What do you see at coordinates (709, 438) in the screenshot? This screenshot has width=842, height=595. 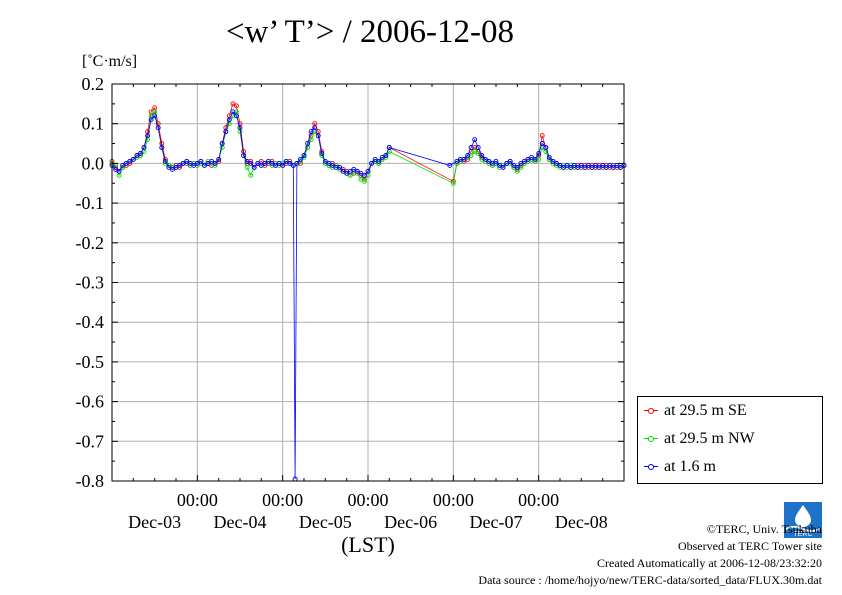 I see `legend-label-nw: at 29.5 m NW` at bounding box center [709, 438].